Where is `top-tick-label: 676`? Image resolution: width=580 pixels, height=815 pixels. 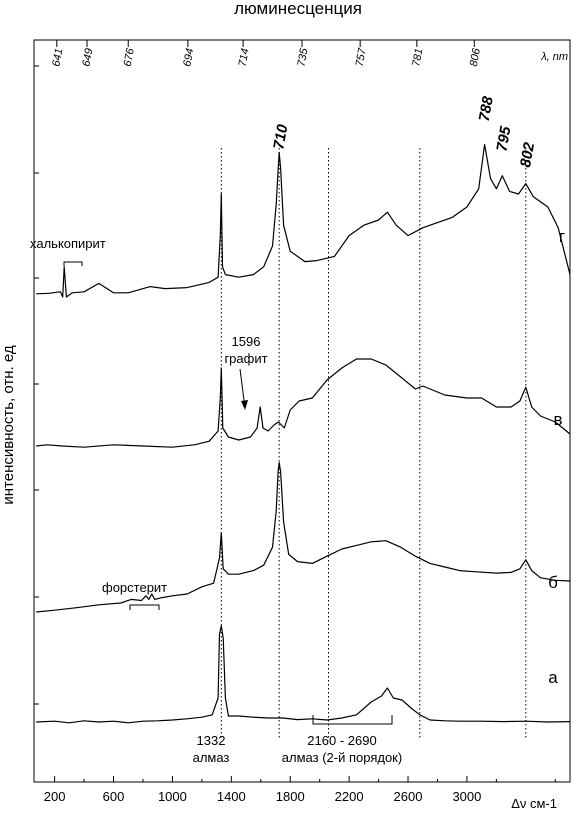 top-tick-label: 676 is located at coordinates (129, 57).